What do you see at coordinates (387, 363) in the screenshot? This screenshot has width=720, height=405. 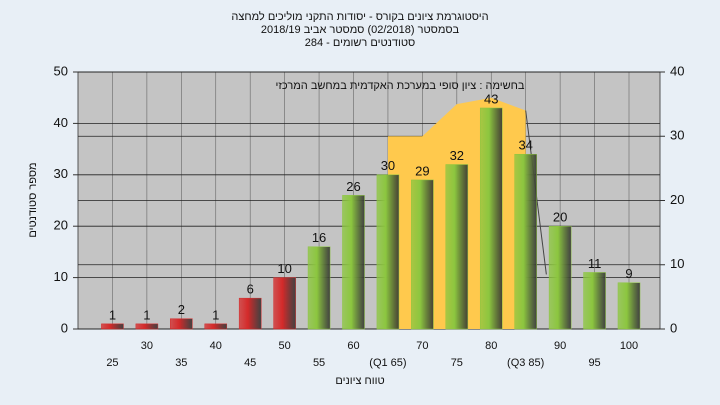 I see `x-tick-label: (Q1 65)` at bounding box center [387, 363].